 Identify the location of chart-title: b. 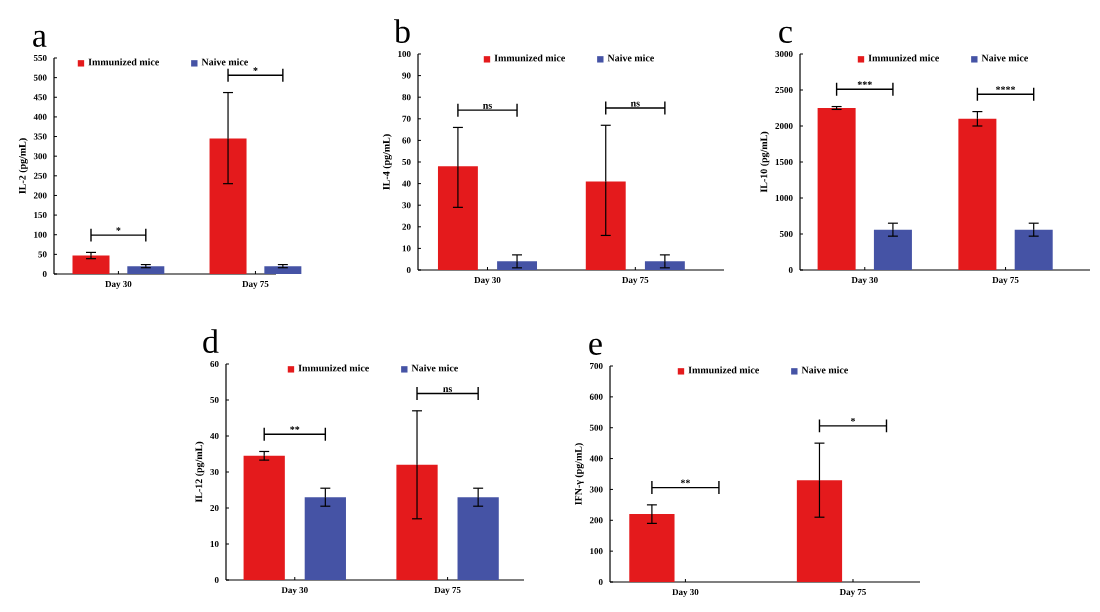
(402, 31).